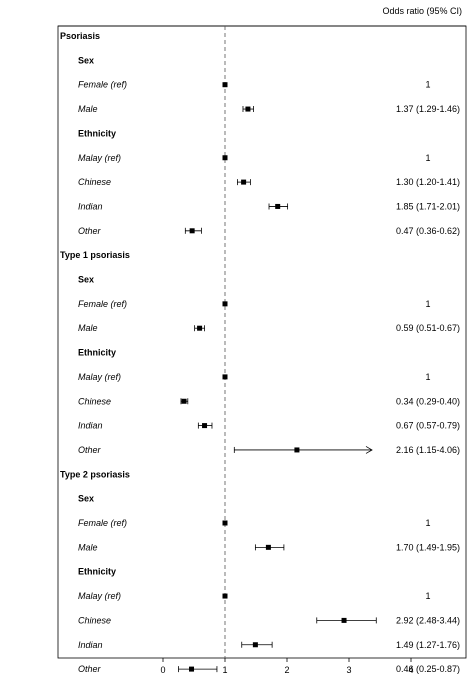 The width and height of the screenshot is (474, 686). I want to click on or-value: 0.67 (0.57-0.79), so click(428, 426).